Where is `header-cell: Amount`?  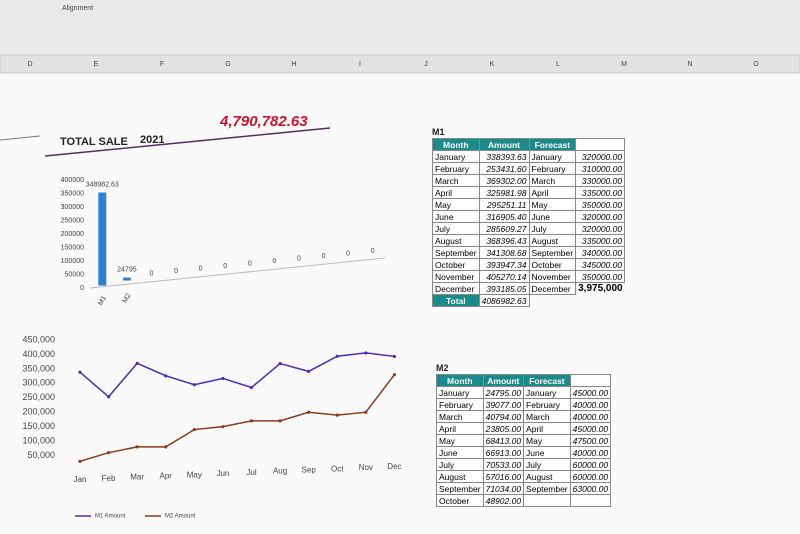 header-cell: Amount is located at coordinates (503, 380).